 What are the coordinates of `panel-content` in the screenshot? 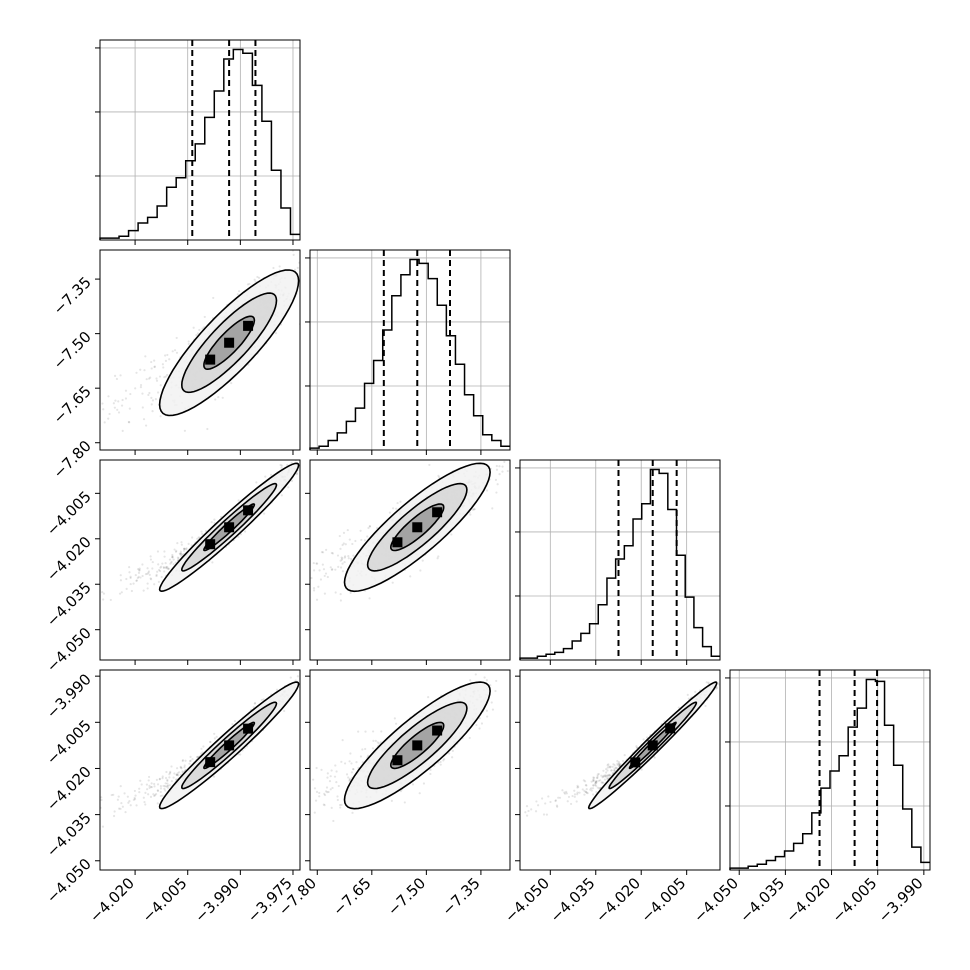 It's located at (203, 350).